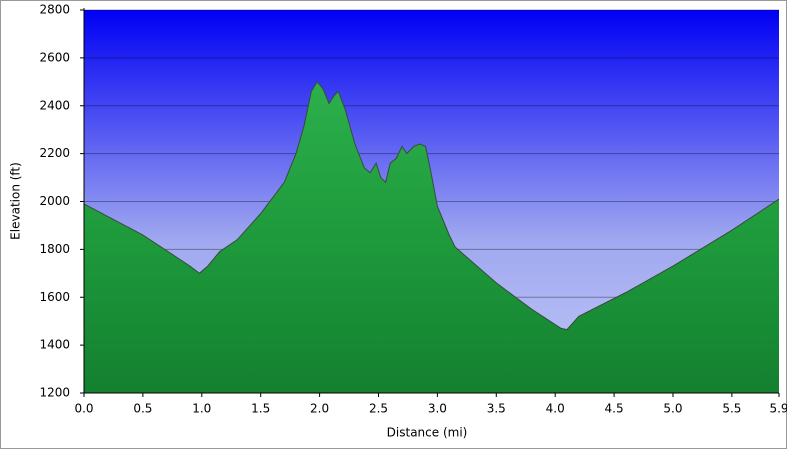  I want to click on y-tick-label: 2000, so click(54, 201).